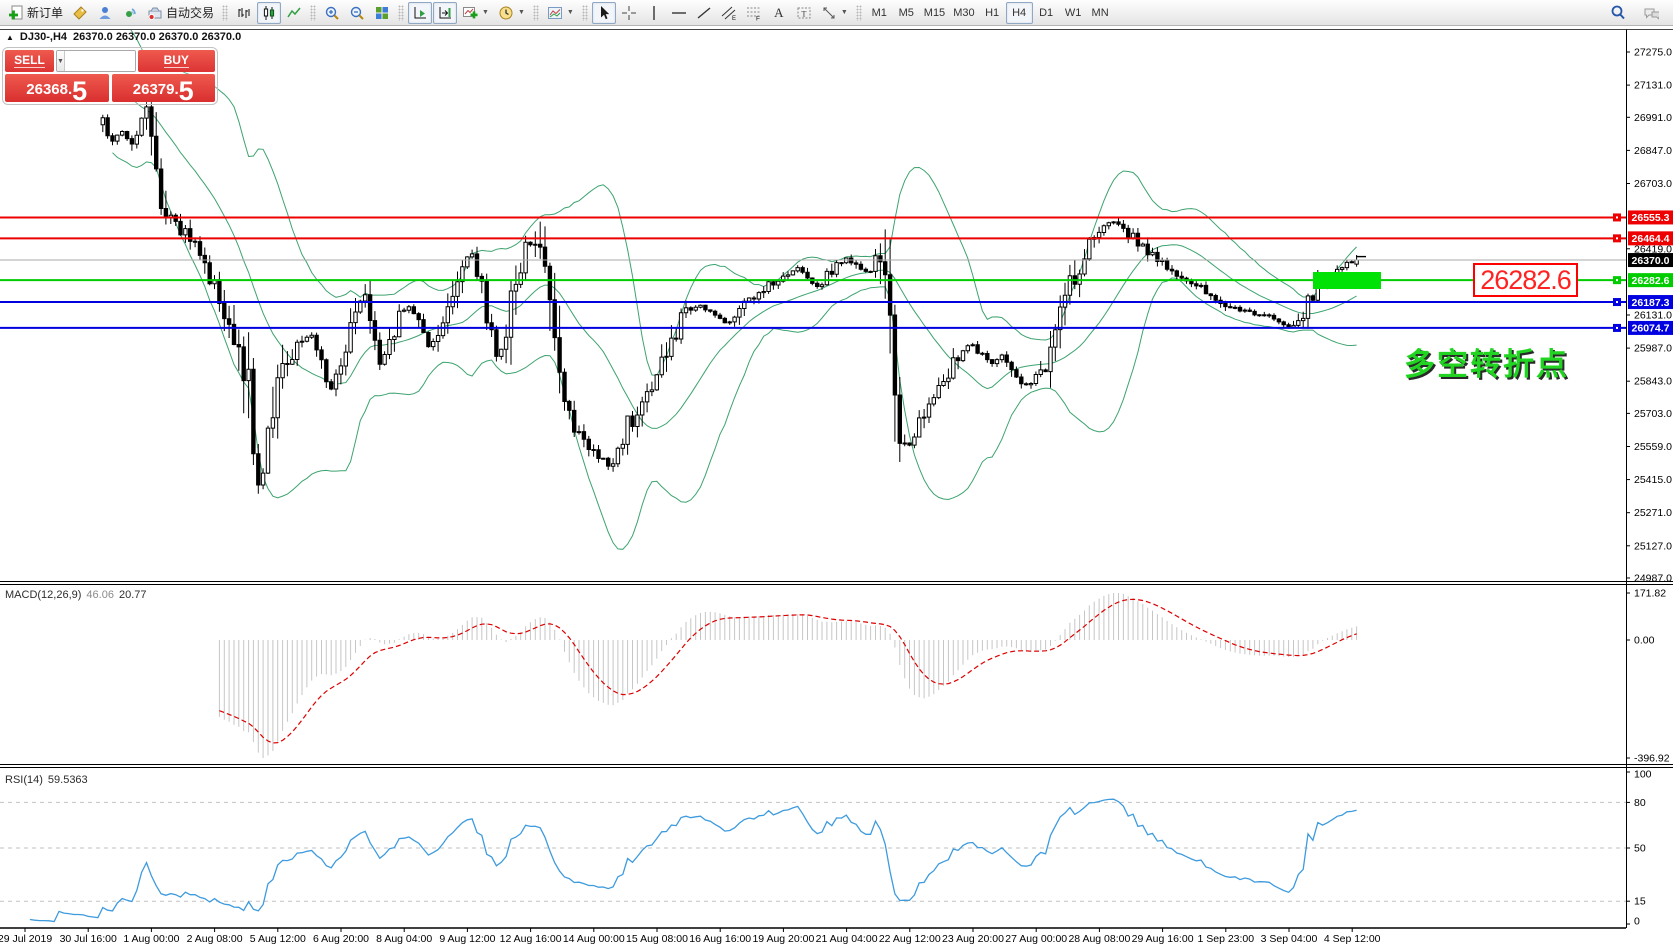  Describe the element at coordinates (734, 18) in the screenshot. I see `svg-text: E` at that location.